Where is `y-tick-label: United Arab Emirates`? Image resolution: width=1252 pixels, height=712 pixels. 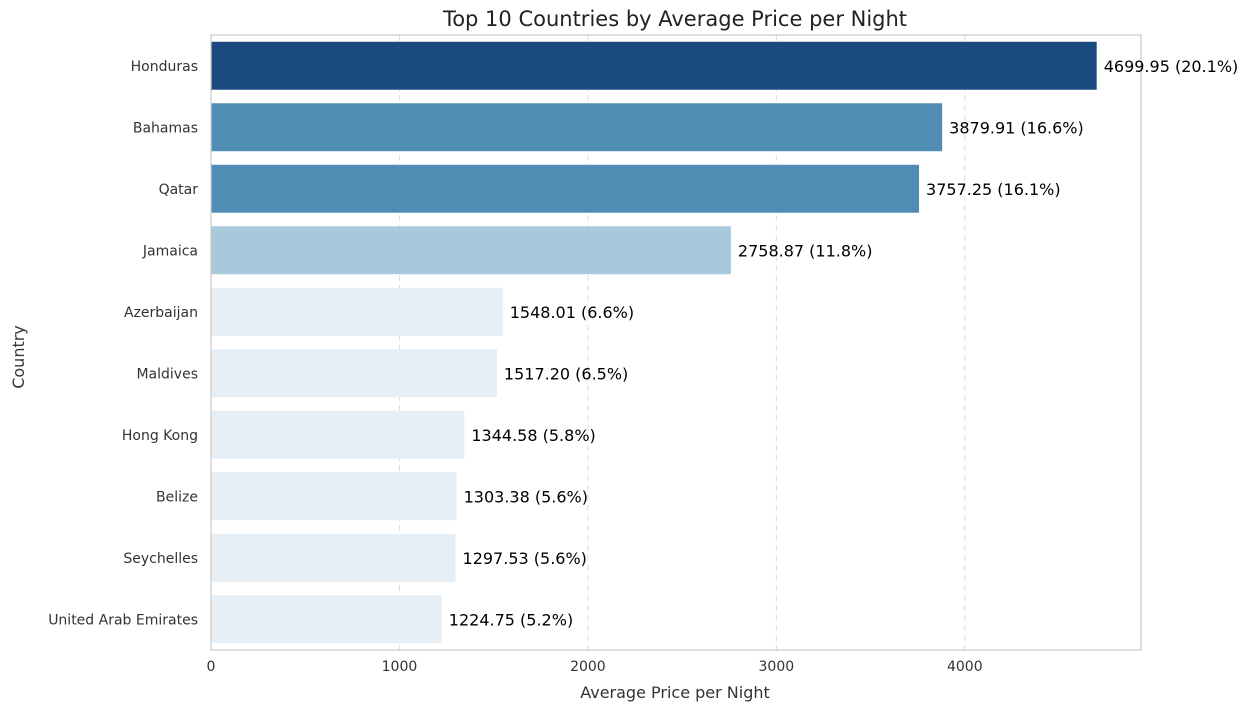 y-tick-label: United Arab Emirates is located at coordinates (123, 620).